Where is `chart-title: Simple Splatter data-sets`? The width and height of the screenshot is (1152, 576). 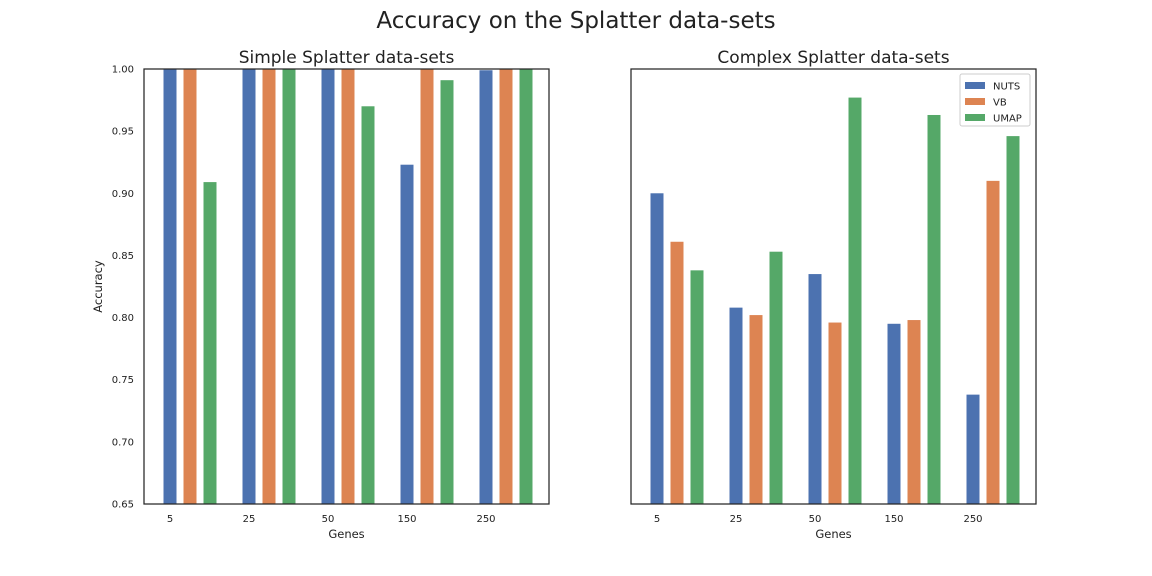
chart-title: Simple Splatter data-sets is located at coordinates (347, 58).